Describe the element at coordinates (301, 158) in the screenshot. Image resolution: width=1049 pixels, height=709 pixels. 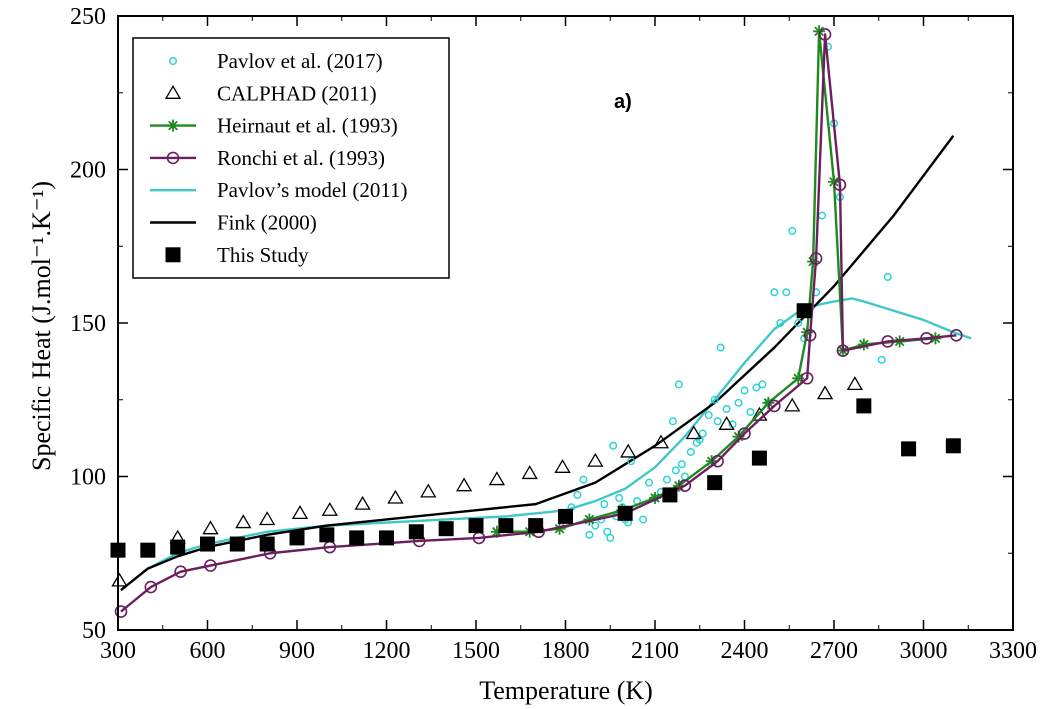
I see `legend-label: Ronchi et al. (1993)` at that location.